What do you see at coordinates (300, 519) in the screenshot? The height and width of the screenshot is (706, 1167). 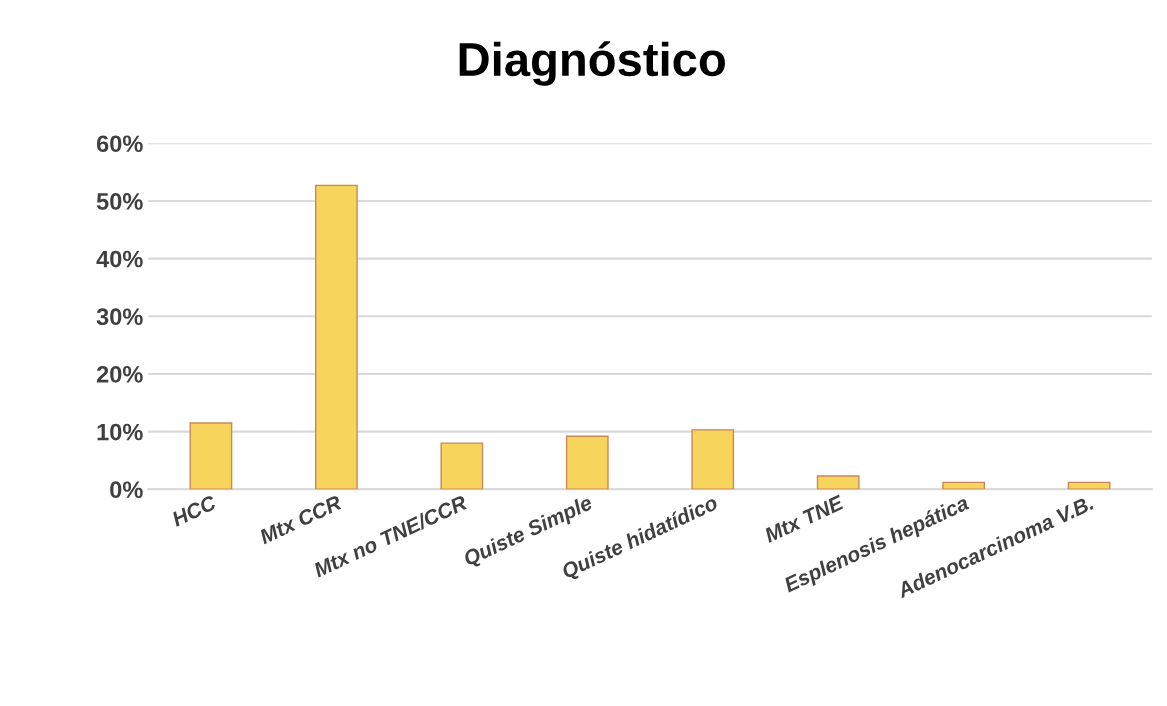 I see `x-tick-label: Mtx CCR` at bounding box center [300, 519].